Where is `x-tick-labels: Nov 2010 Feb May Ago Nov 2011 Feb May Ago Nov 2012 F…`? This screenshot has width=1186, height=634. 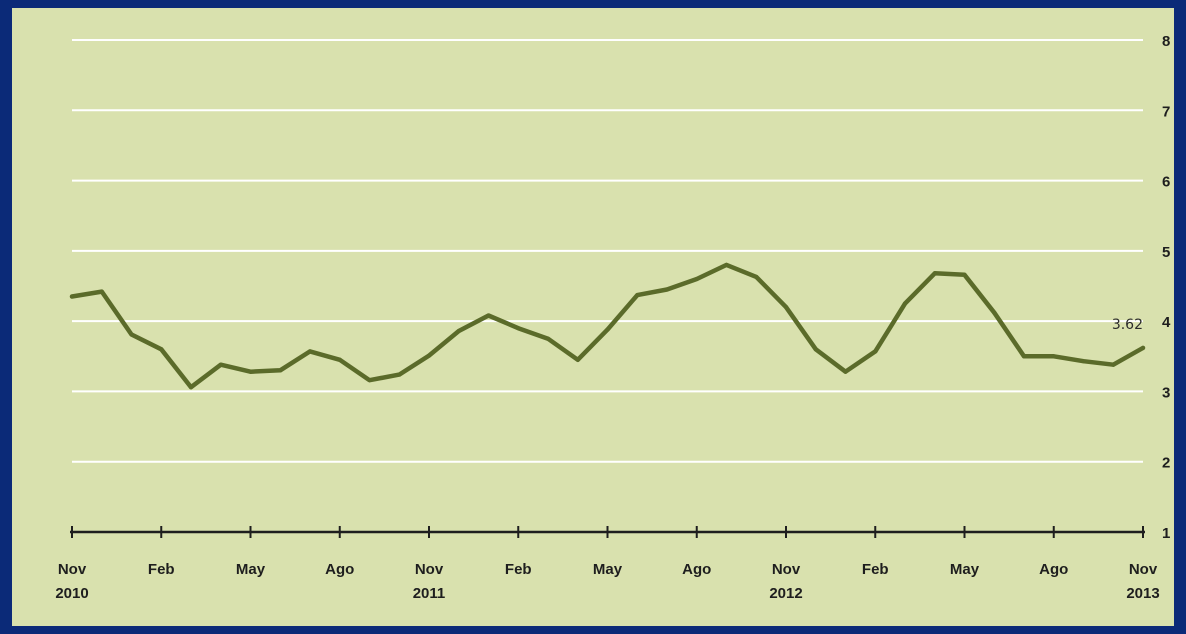
x-tick-labels: Nov 2010 Feb May Ago Nov 2011 Feb May Ago Nov 2012 F… is located at coordinates (607, 581).